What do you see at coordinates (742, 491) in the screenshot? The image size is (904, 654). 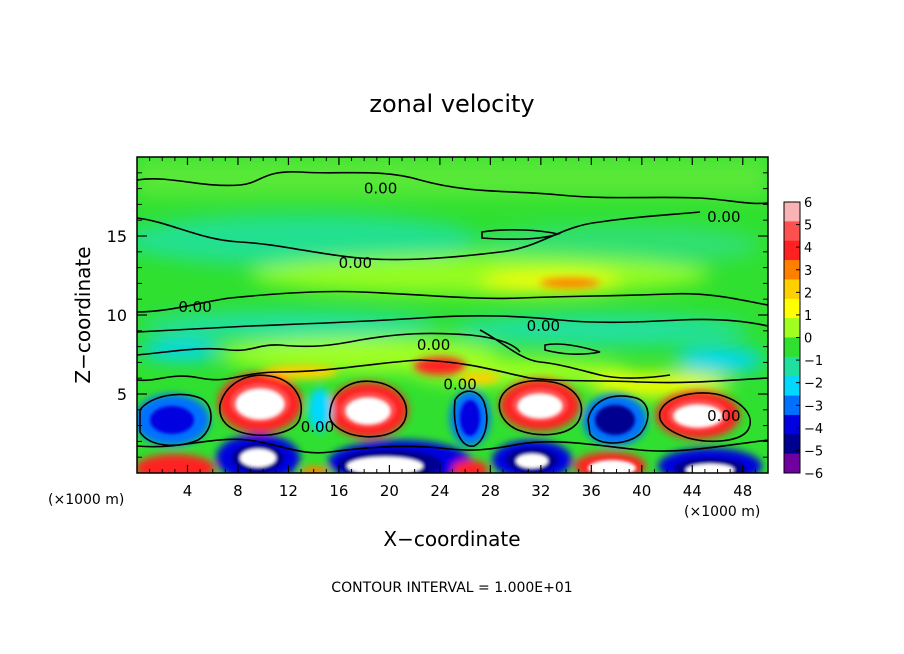 I see `x-tick-label: 48` at bounding box center [742, 491].